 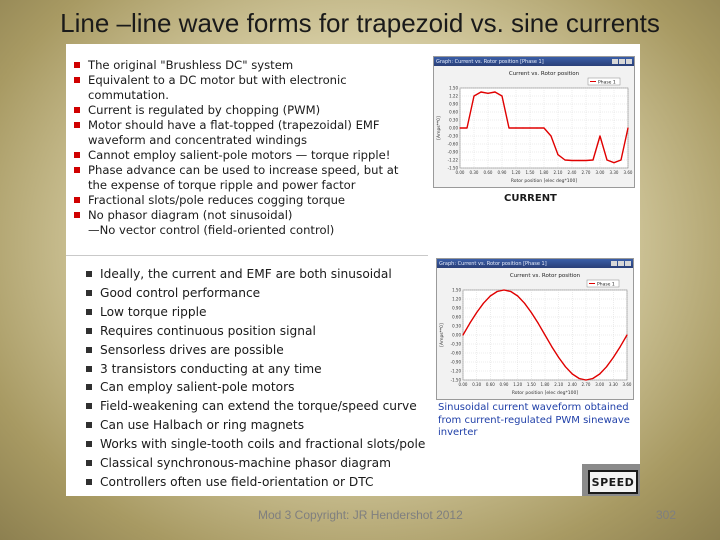 What do you see at coordinates (666, 515) in the screenshot?
I see `page-number: 302` at bounding box center [666, 515].